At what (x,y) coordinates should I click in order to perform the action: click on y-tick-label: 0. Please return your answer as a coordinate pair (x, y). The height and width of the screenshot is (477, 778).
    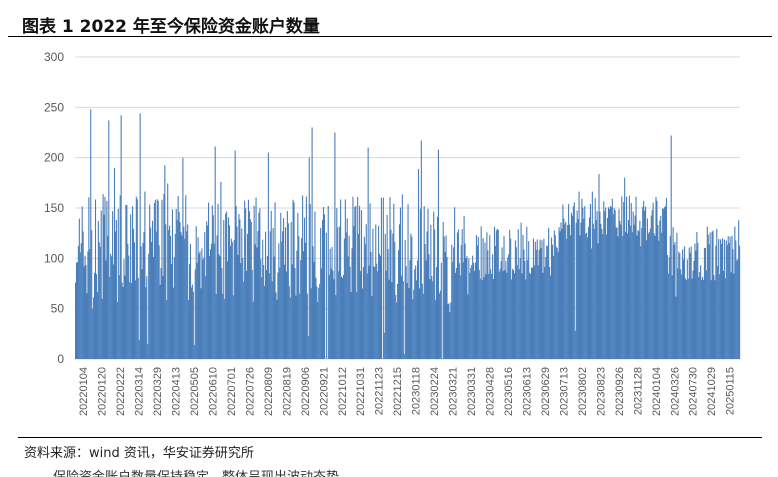
    Looking at the image, I should click on (60, 359).